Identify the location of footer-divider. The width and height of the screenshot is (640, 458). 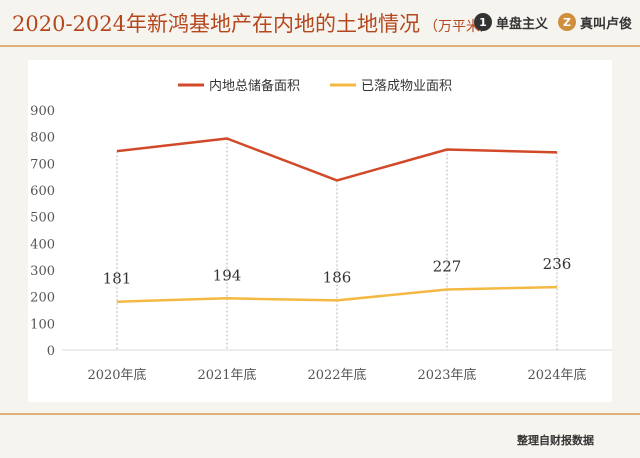
(320, 414).